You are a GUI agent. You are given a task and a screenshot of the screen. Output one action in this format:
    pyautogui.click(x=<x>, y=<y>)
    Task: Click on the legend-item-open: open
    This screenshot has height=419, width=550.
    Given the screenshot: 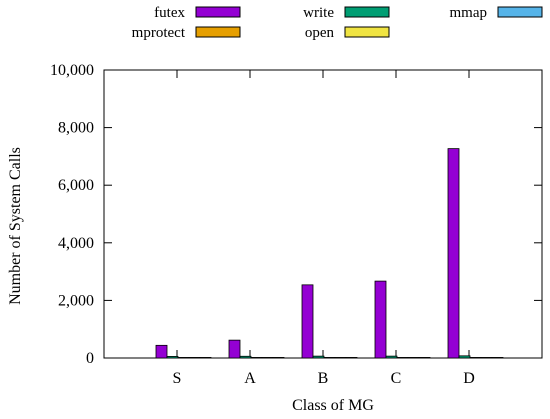 What is the action you would take?
    pyautogui.click(x=347, y=33)
    